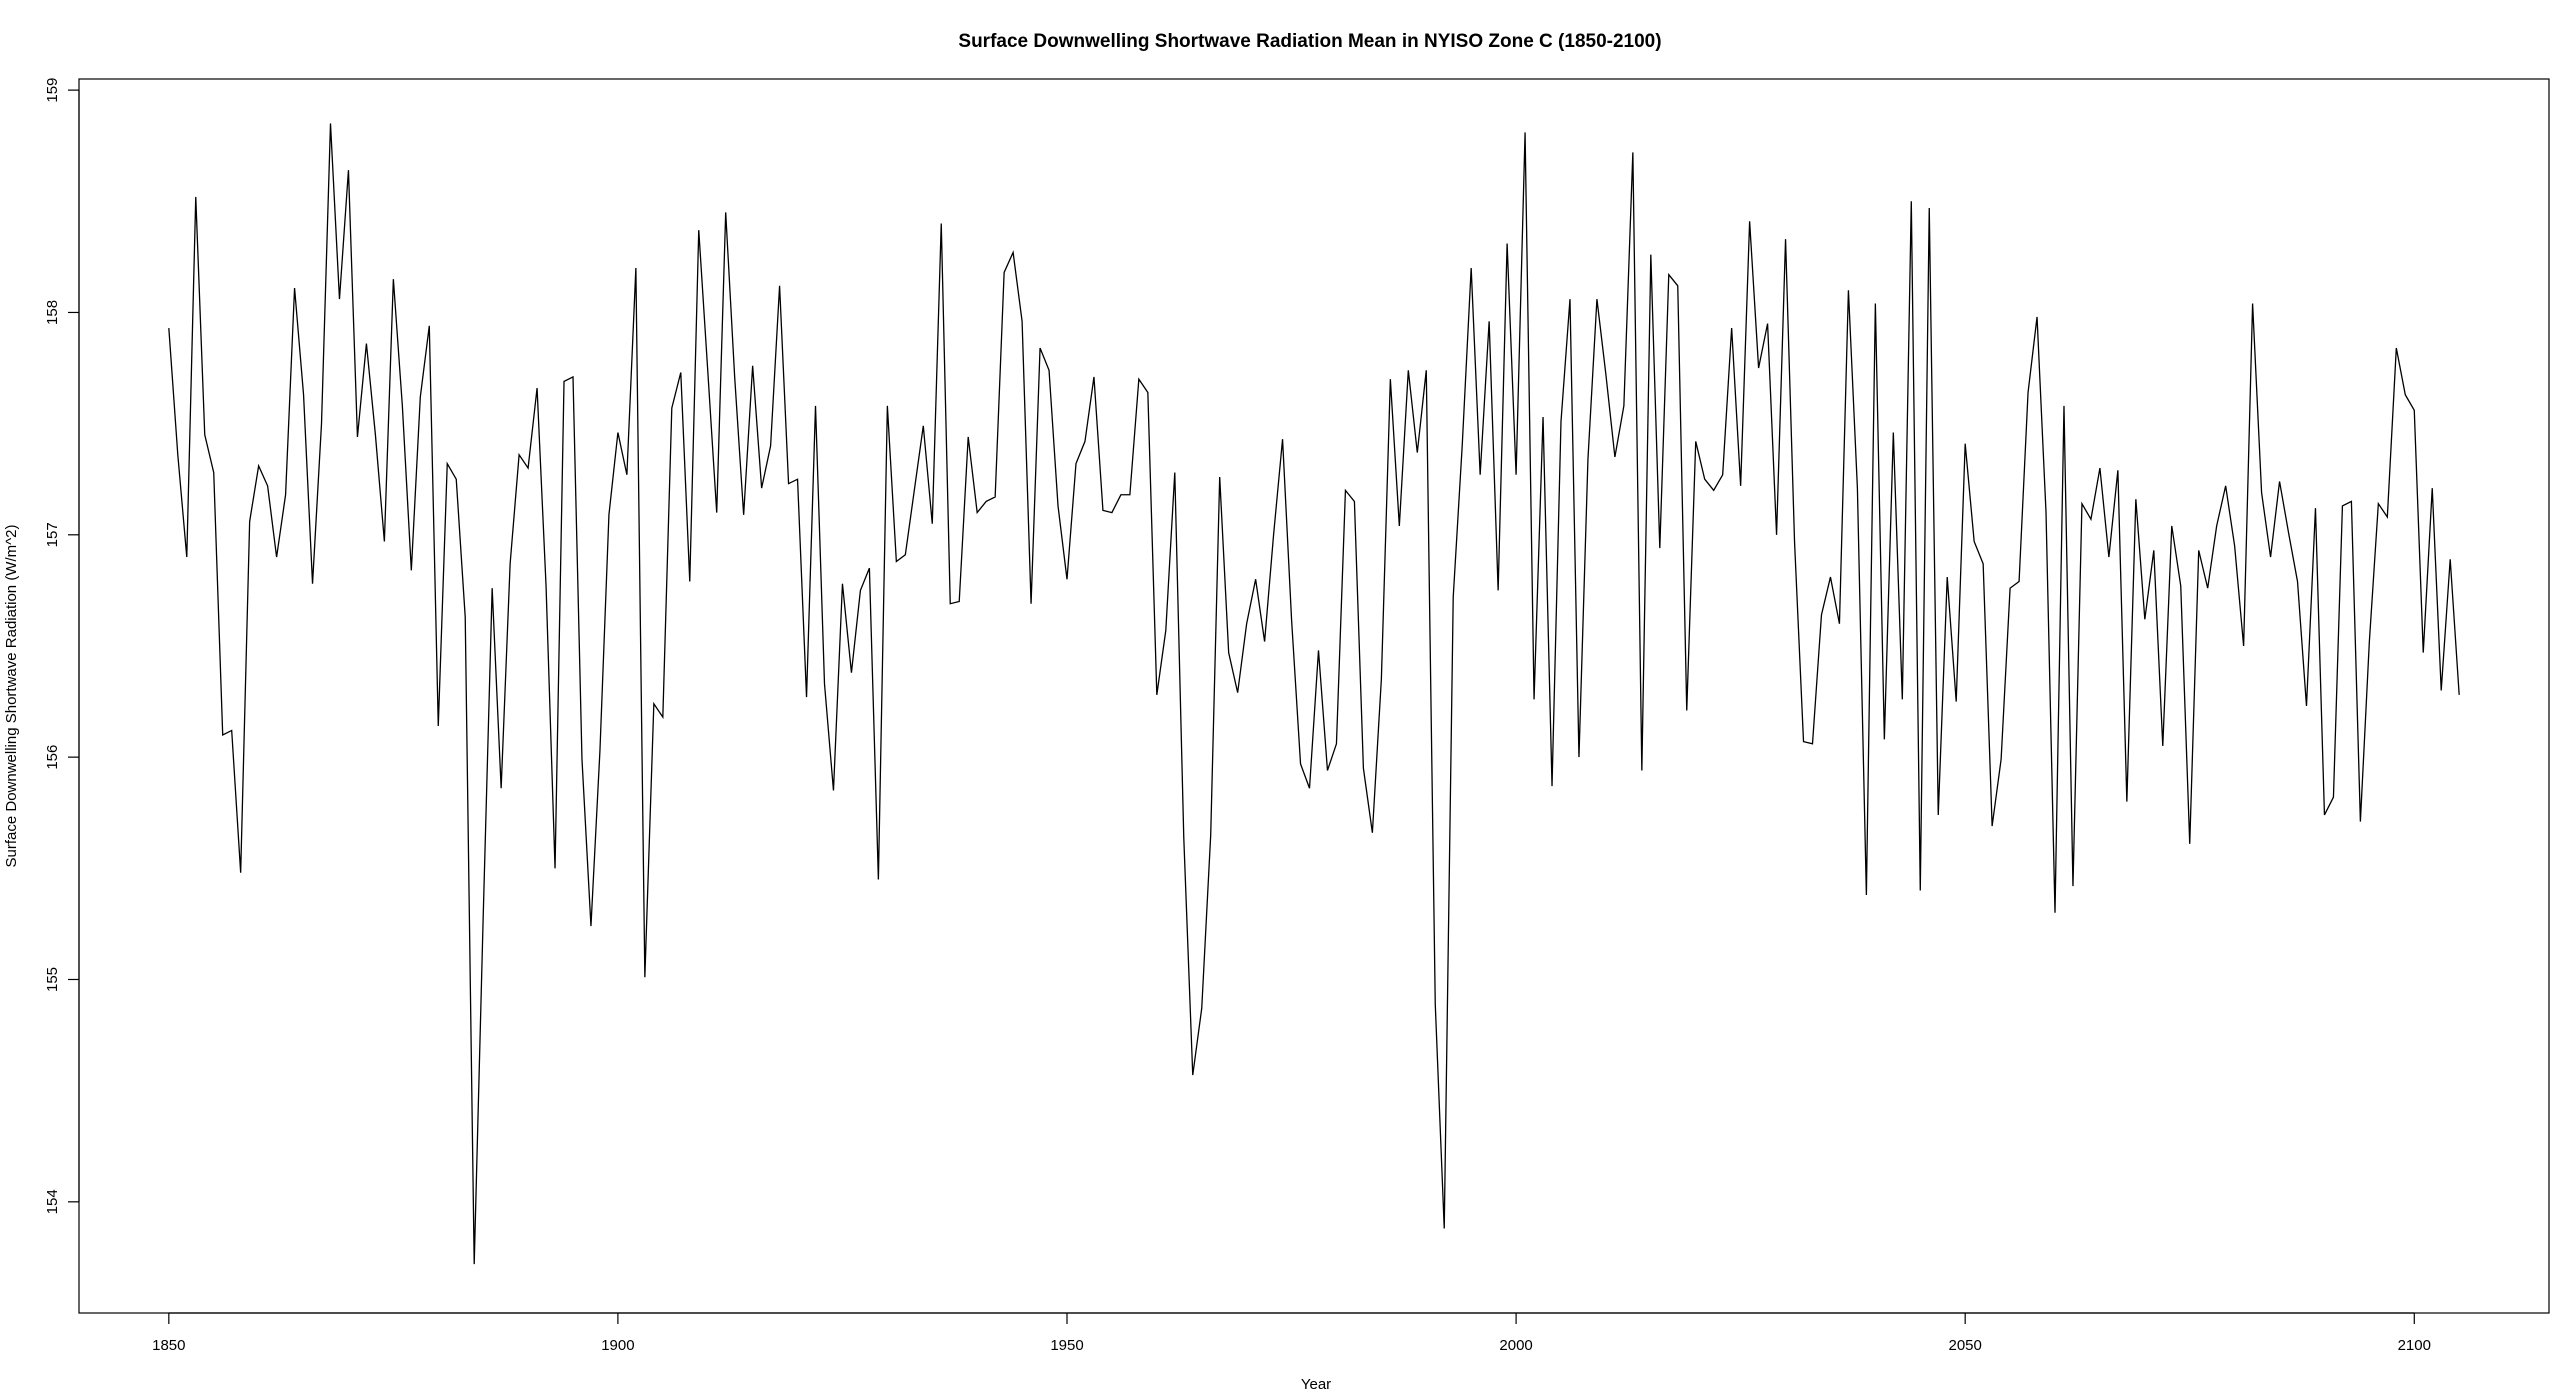 Image resolution: width=2560 pixels, height=1397 pixels. What do you see at coordinates (1066, 1345) in the screenshot?
I see `x-tick-label-1950: 1950` at bounding box center [1066, 1345].